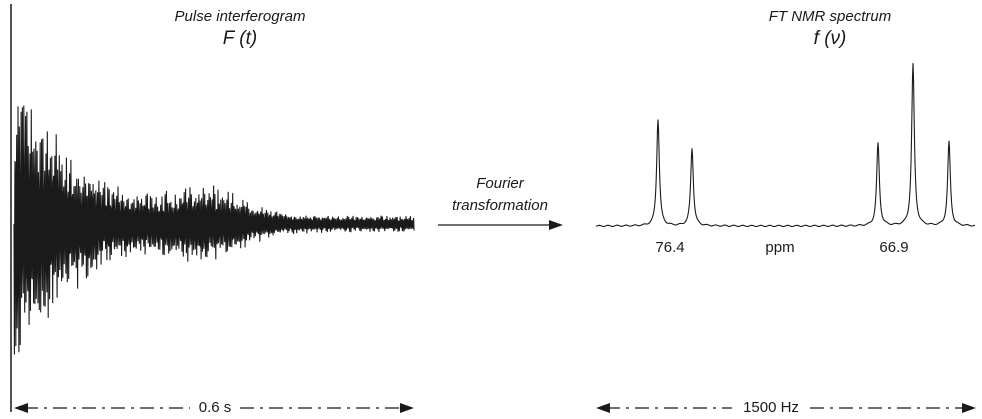 The image size is (982, 419). Describe the element at coordinates (500, 183) in the screenshot. I see `fourier-label-line1: Fourier` at that location.